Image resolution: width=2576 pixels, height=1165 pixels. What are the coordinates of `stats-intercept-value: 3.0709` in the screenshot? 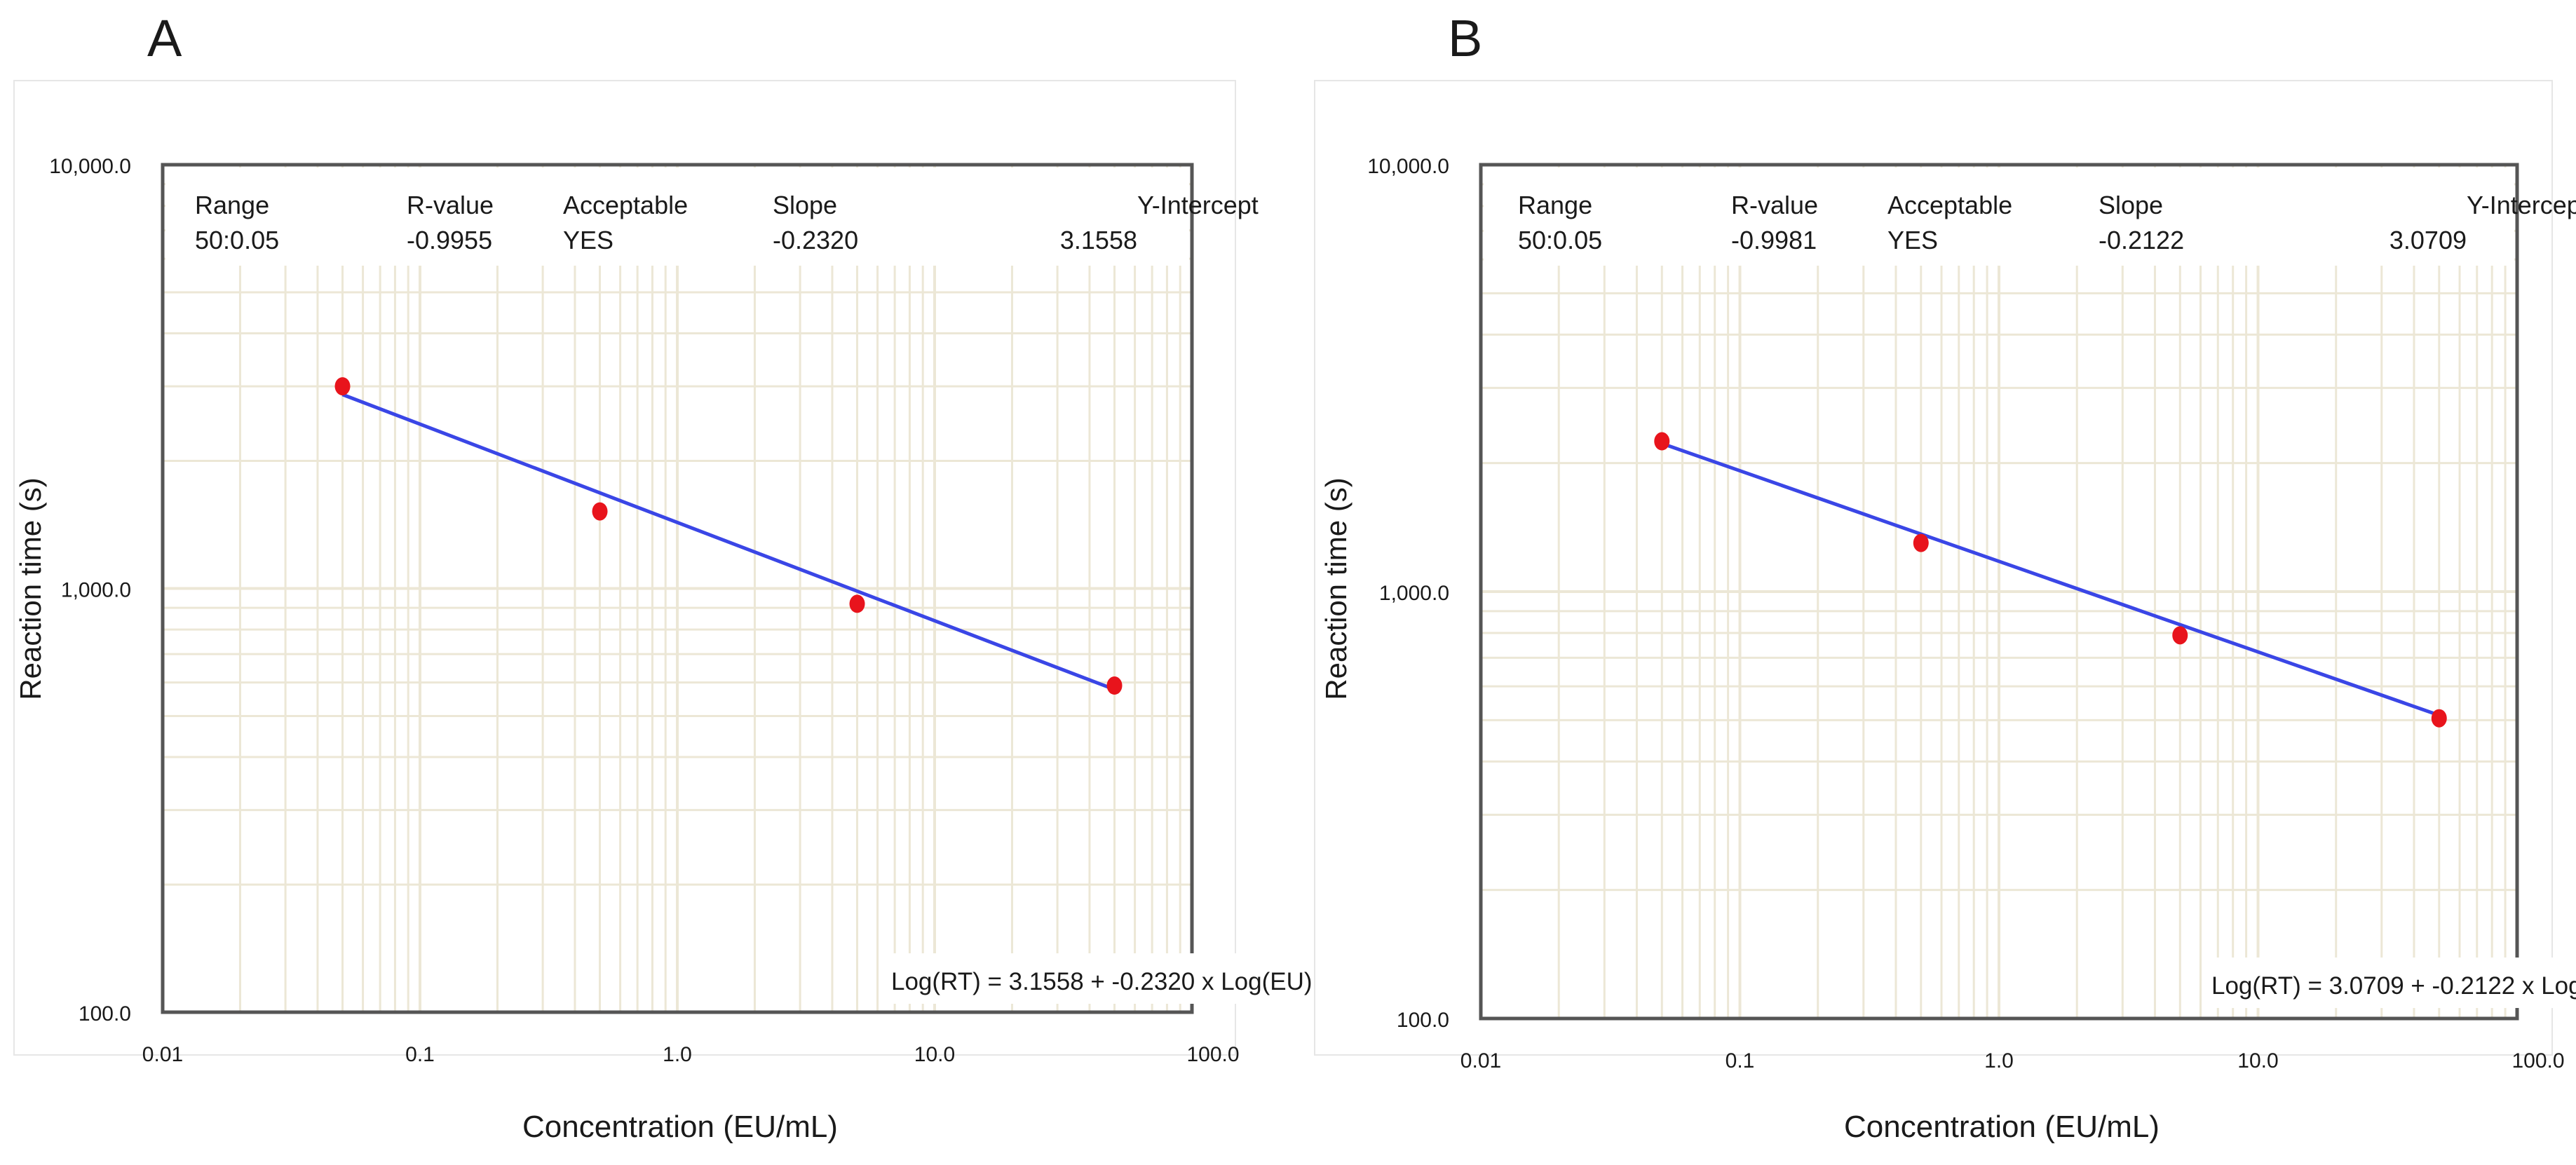 It's located at (2428, 240).